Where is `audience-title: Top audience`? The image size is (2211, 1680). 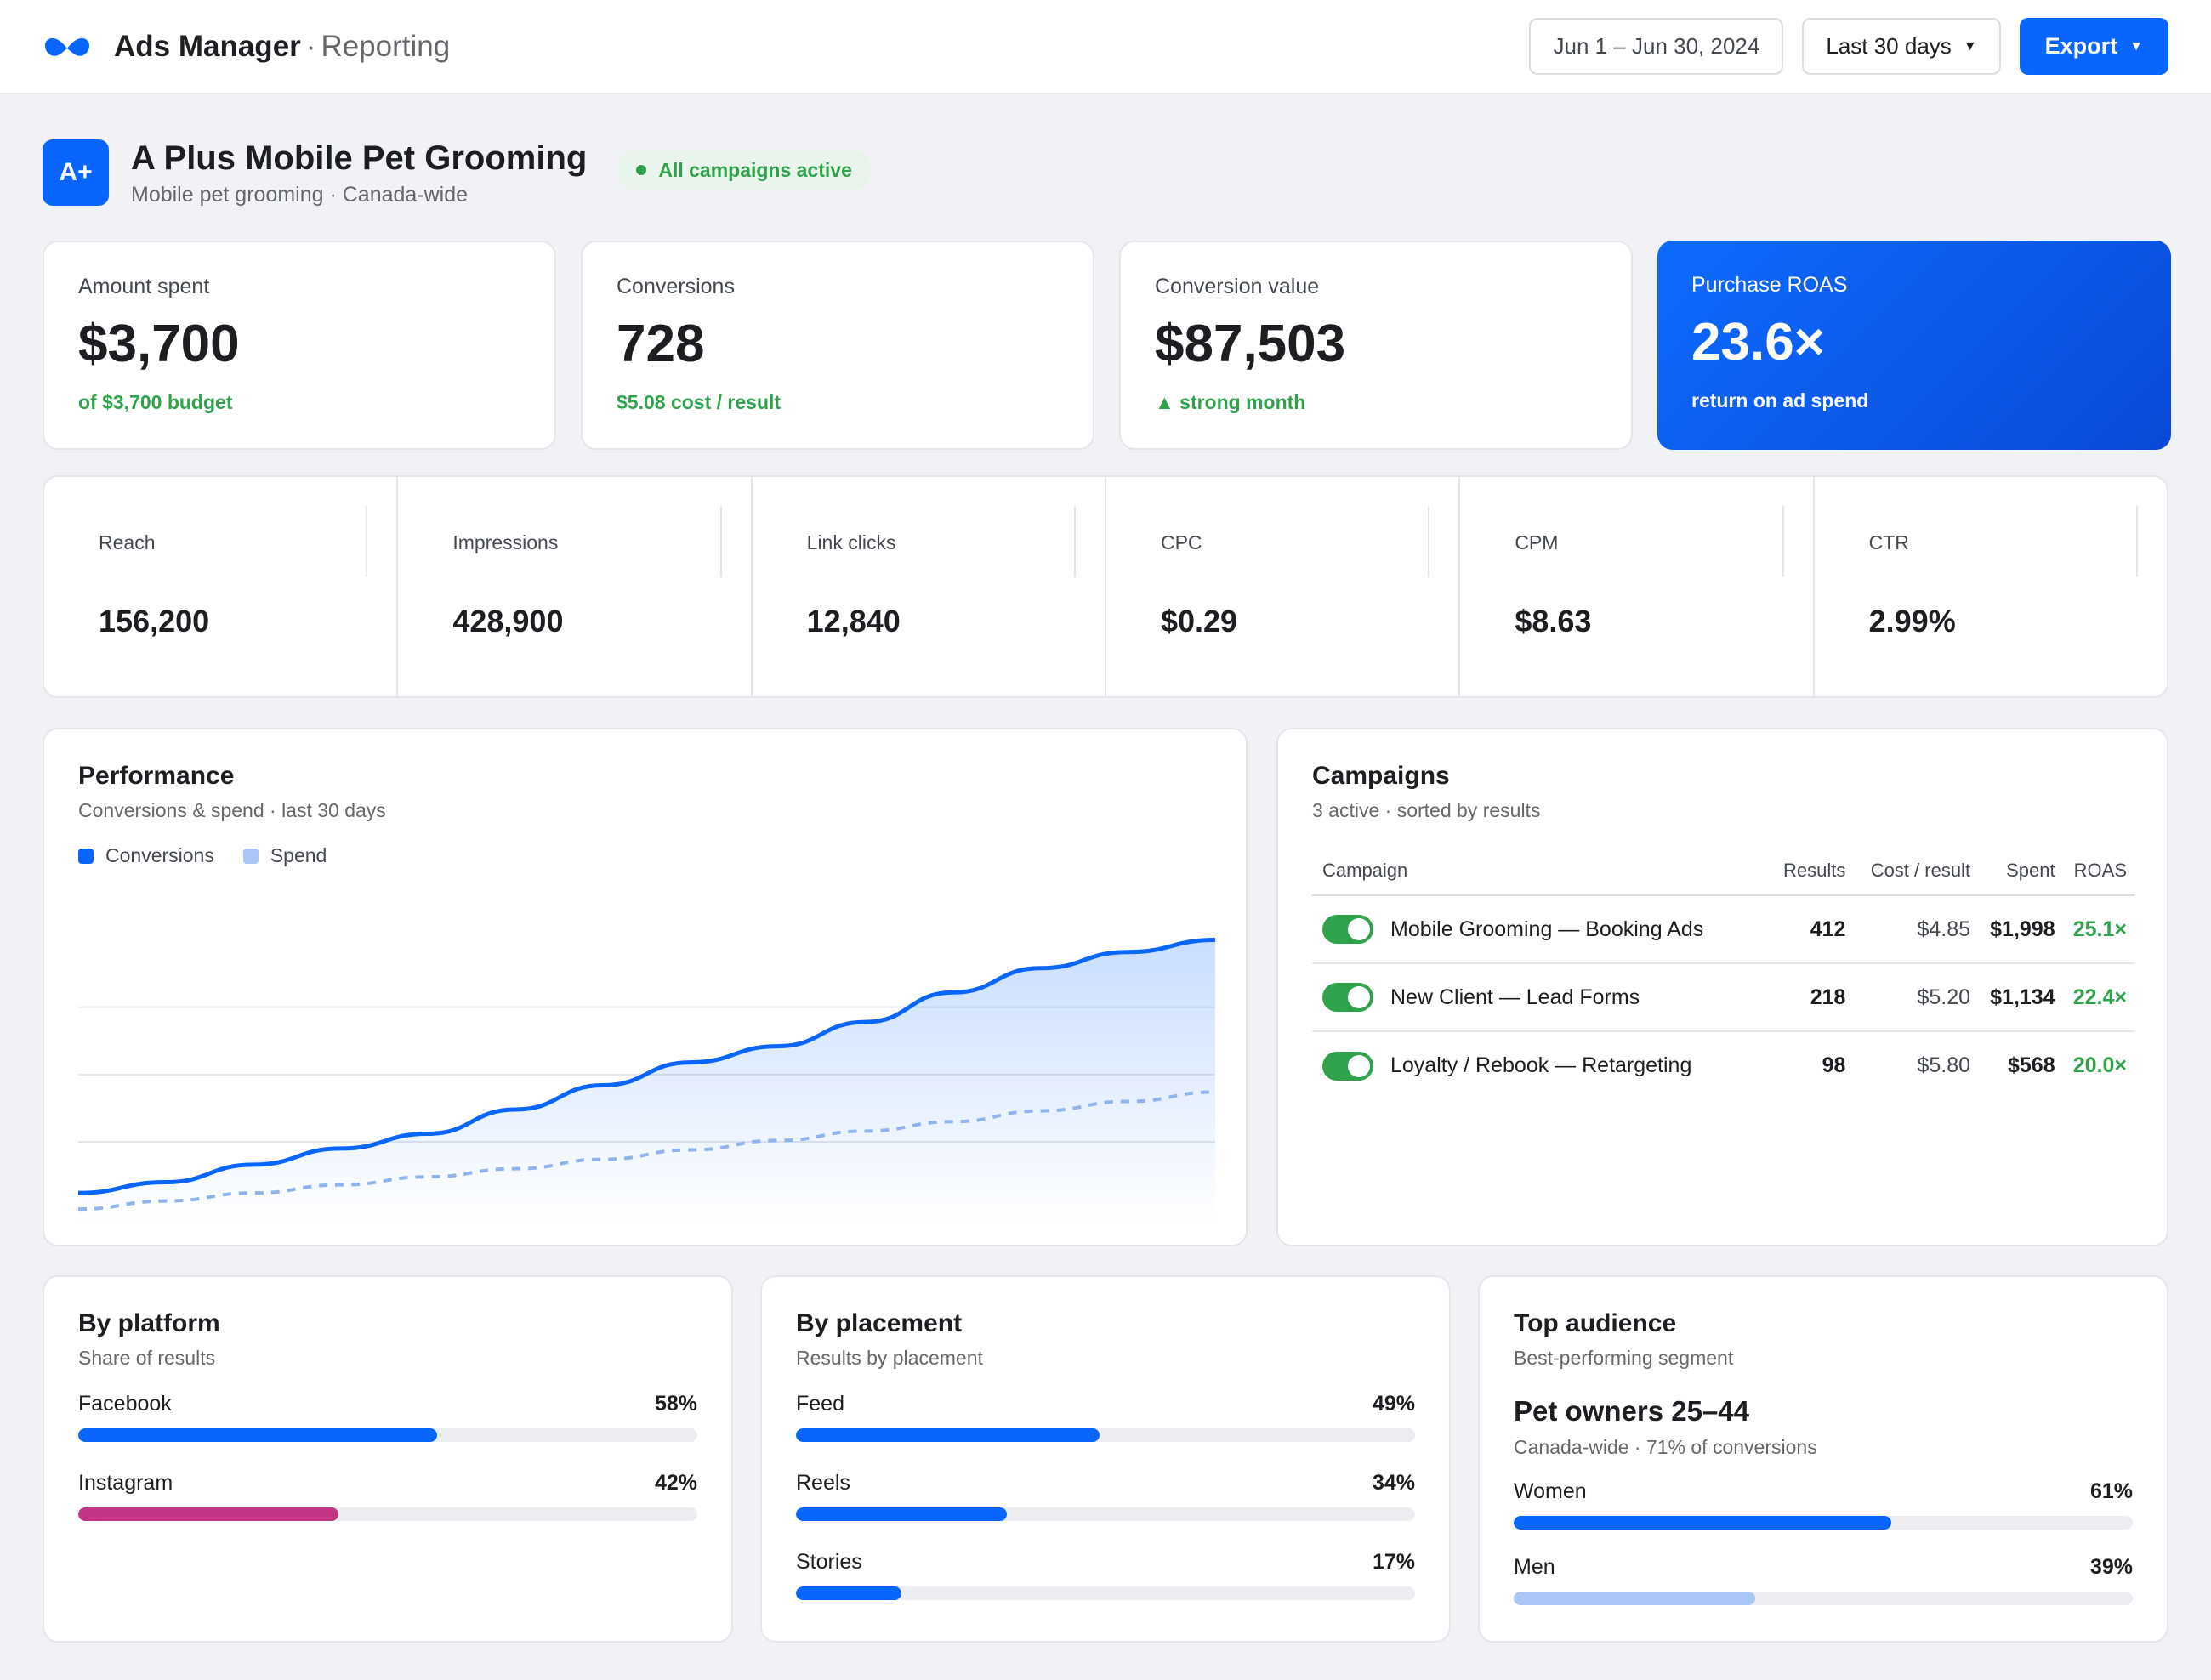 audience-title: Top audience is located at coordinates (1595, 1323).